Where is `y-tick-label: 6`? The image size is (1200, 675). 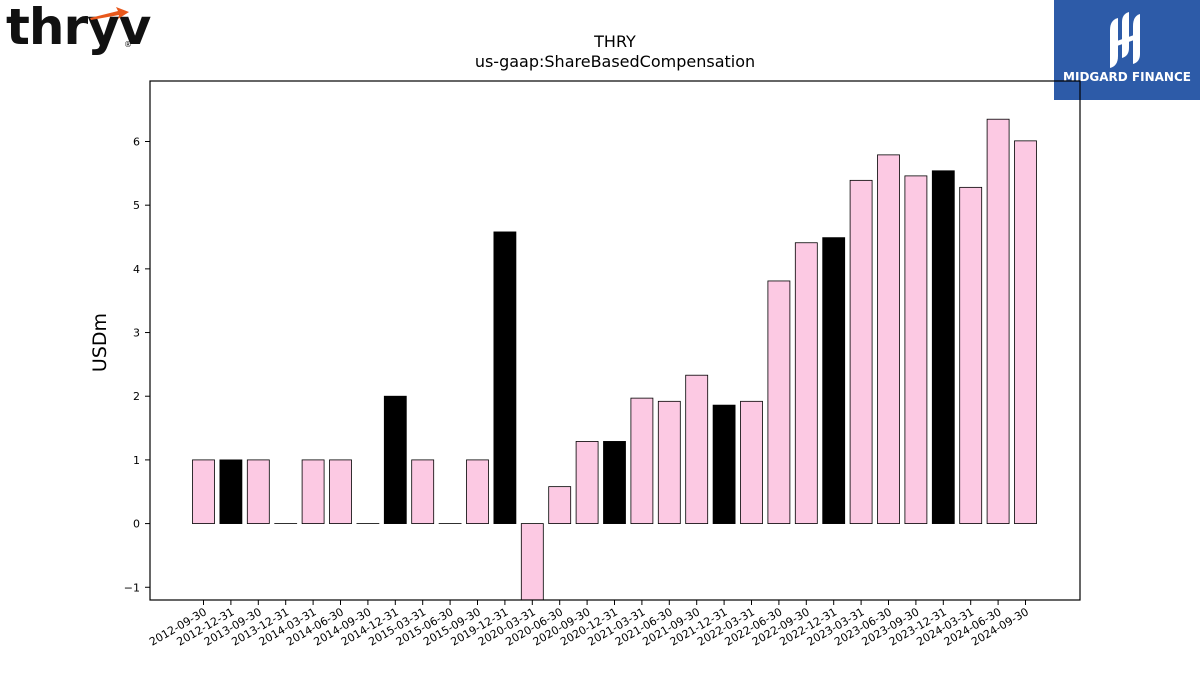 y-tick-label: 6 is located at coordinates (136, 141).